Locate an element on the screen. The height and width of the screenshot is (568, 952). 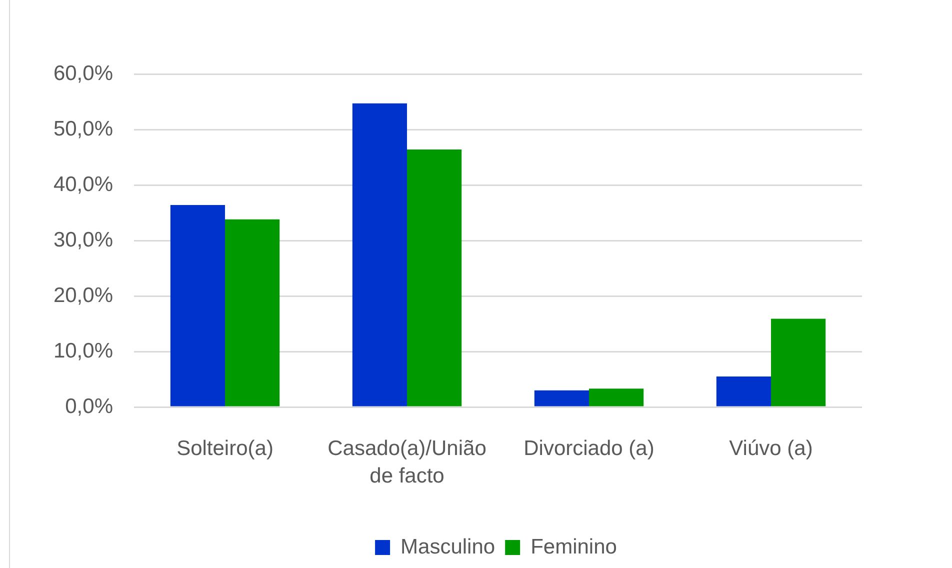
y-tick-label: 10,0% is located at coordinates (83, 350).